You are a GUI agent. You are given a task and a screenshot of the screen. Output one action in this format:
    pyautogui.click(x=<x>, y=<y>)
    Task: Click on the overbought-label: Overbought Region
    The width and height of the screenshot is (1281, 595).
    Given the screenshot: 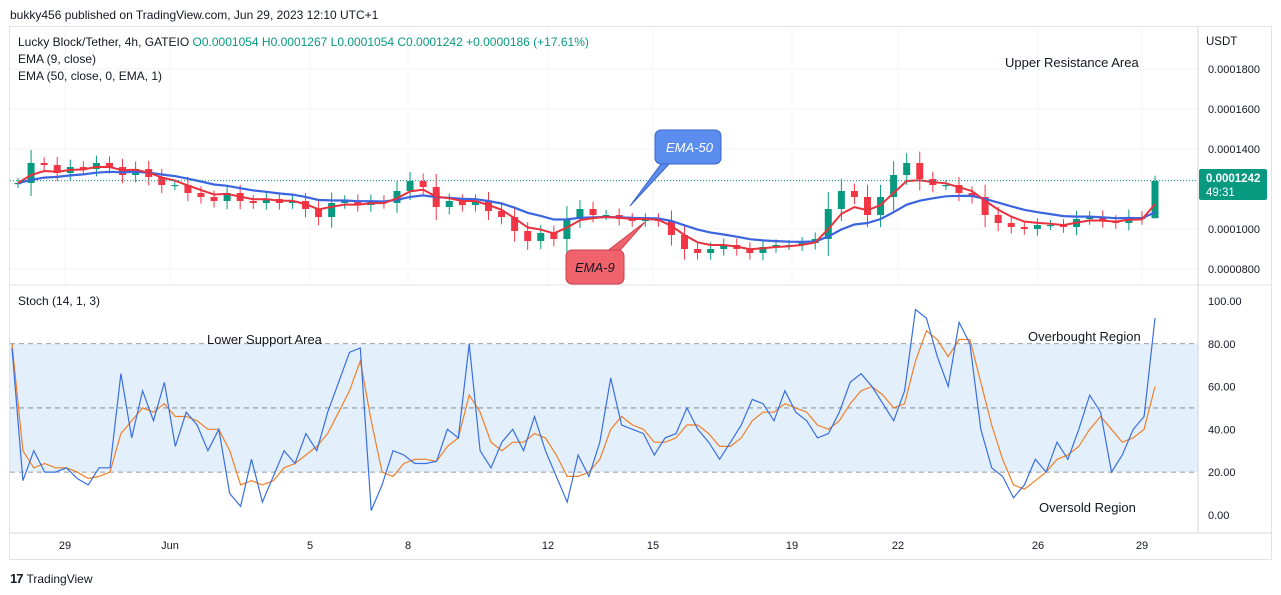 What is the action you would take?
    pyautogui.click(x=1084, y=336)
    